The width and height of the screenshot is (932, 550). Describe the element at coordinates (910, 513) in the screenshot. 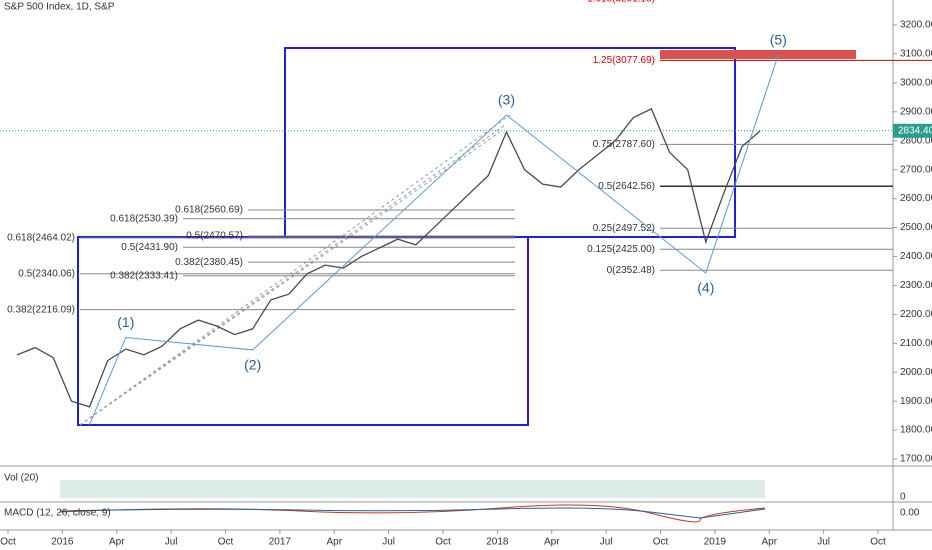

I see `macd-tick: 0.00` at that location.